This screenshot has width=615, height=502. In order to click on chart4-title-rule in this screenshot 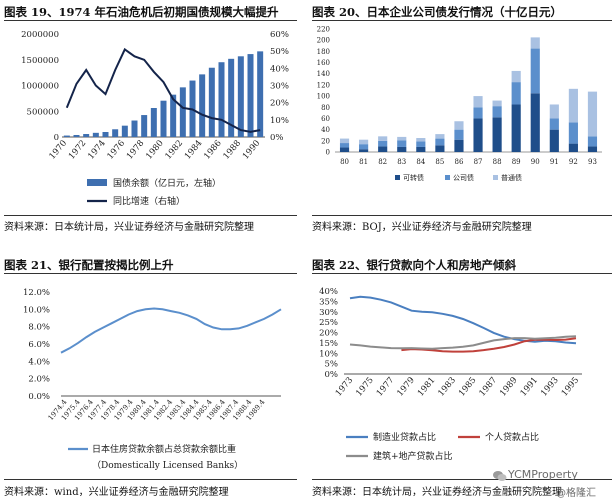, I will do `click(462, 273)`.